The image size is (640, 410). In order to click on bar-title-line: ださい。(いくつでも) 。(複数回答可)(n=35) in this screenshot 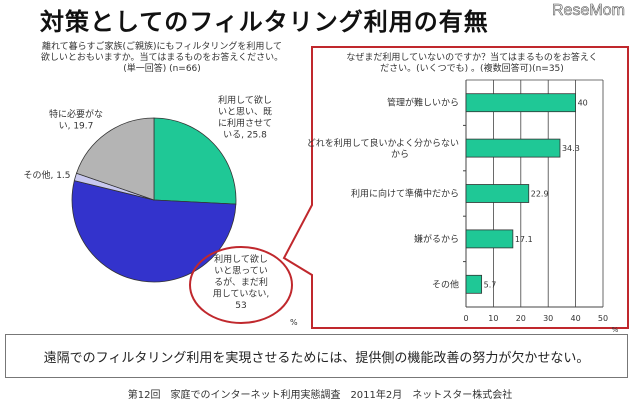, I will do `click(472, 68)`.